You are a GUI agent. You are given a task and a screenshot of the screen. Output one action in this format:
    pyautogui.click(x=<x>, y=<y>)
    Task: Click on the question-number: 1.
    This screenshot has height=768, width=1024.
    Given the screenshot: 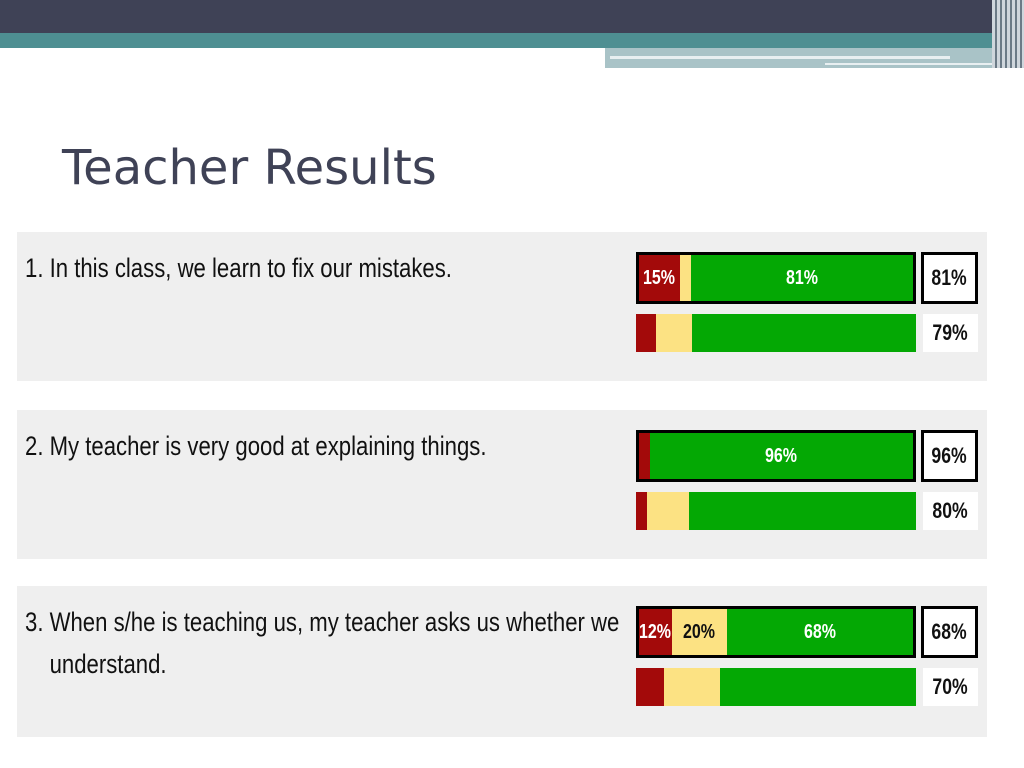 What is the action you would take?
    pyautogui.click(x=34, y=268)
    